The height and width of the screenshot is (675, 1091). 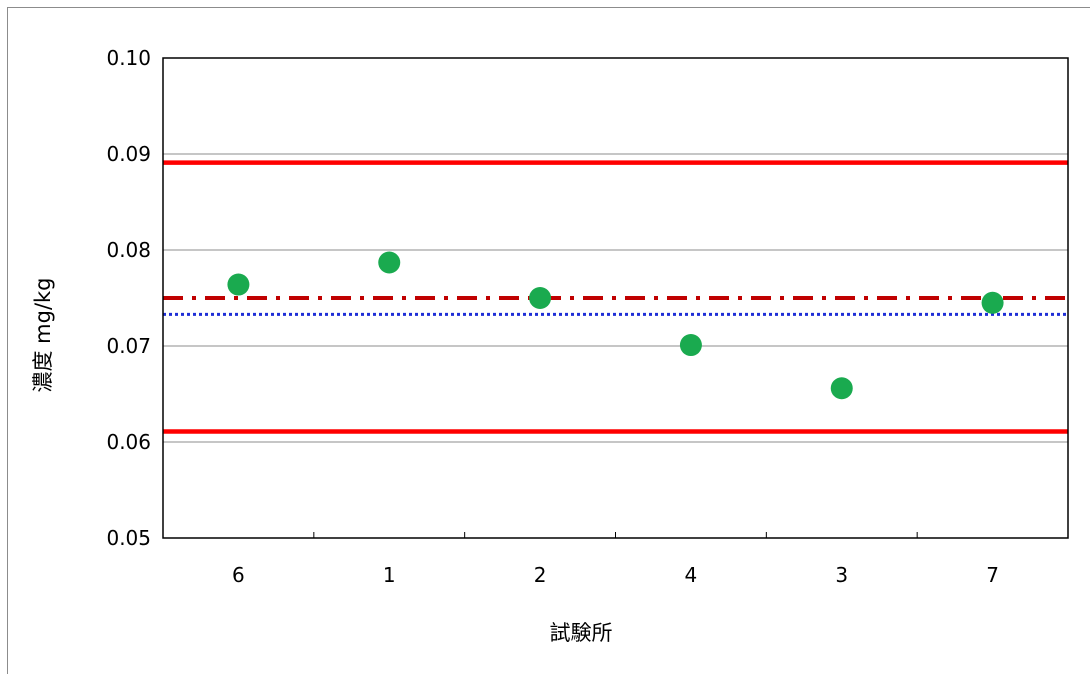 What do you see at coordinates (615, 535) in the screenshot?
I see `x-axis-ticks` at bounding box center [615, 535].